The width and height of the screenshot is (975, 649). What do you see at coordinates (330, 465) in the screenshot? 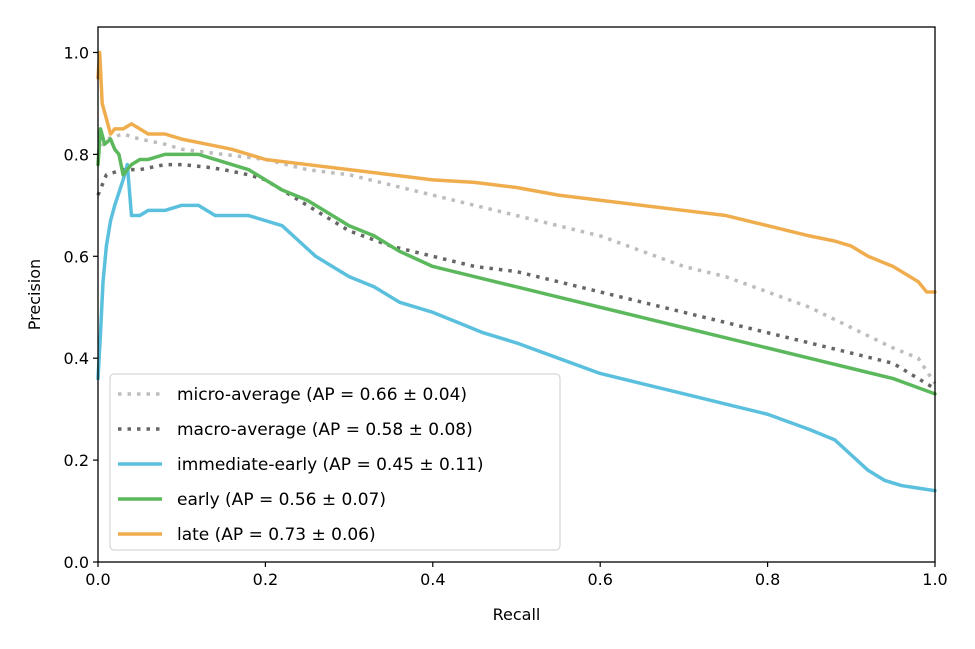
I see `legend-label-2: immediate-early (AP = 0.45 ± 0.11)` at bounding box center [330, 465].